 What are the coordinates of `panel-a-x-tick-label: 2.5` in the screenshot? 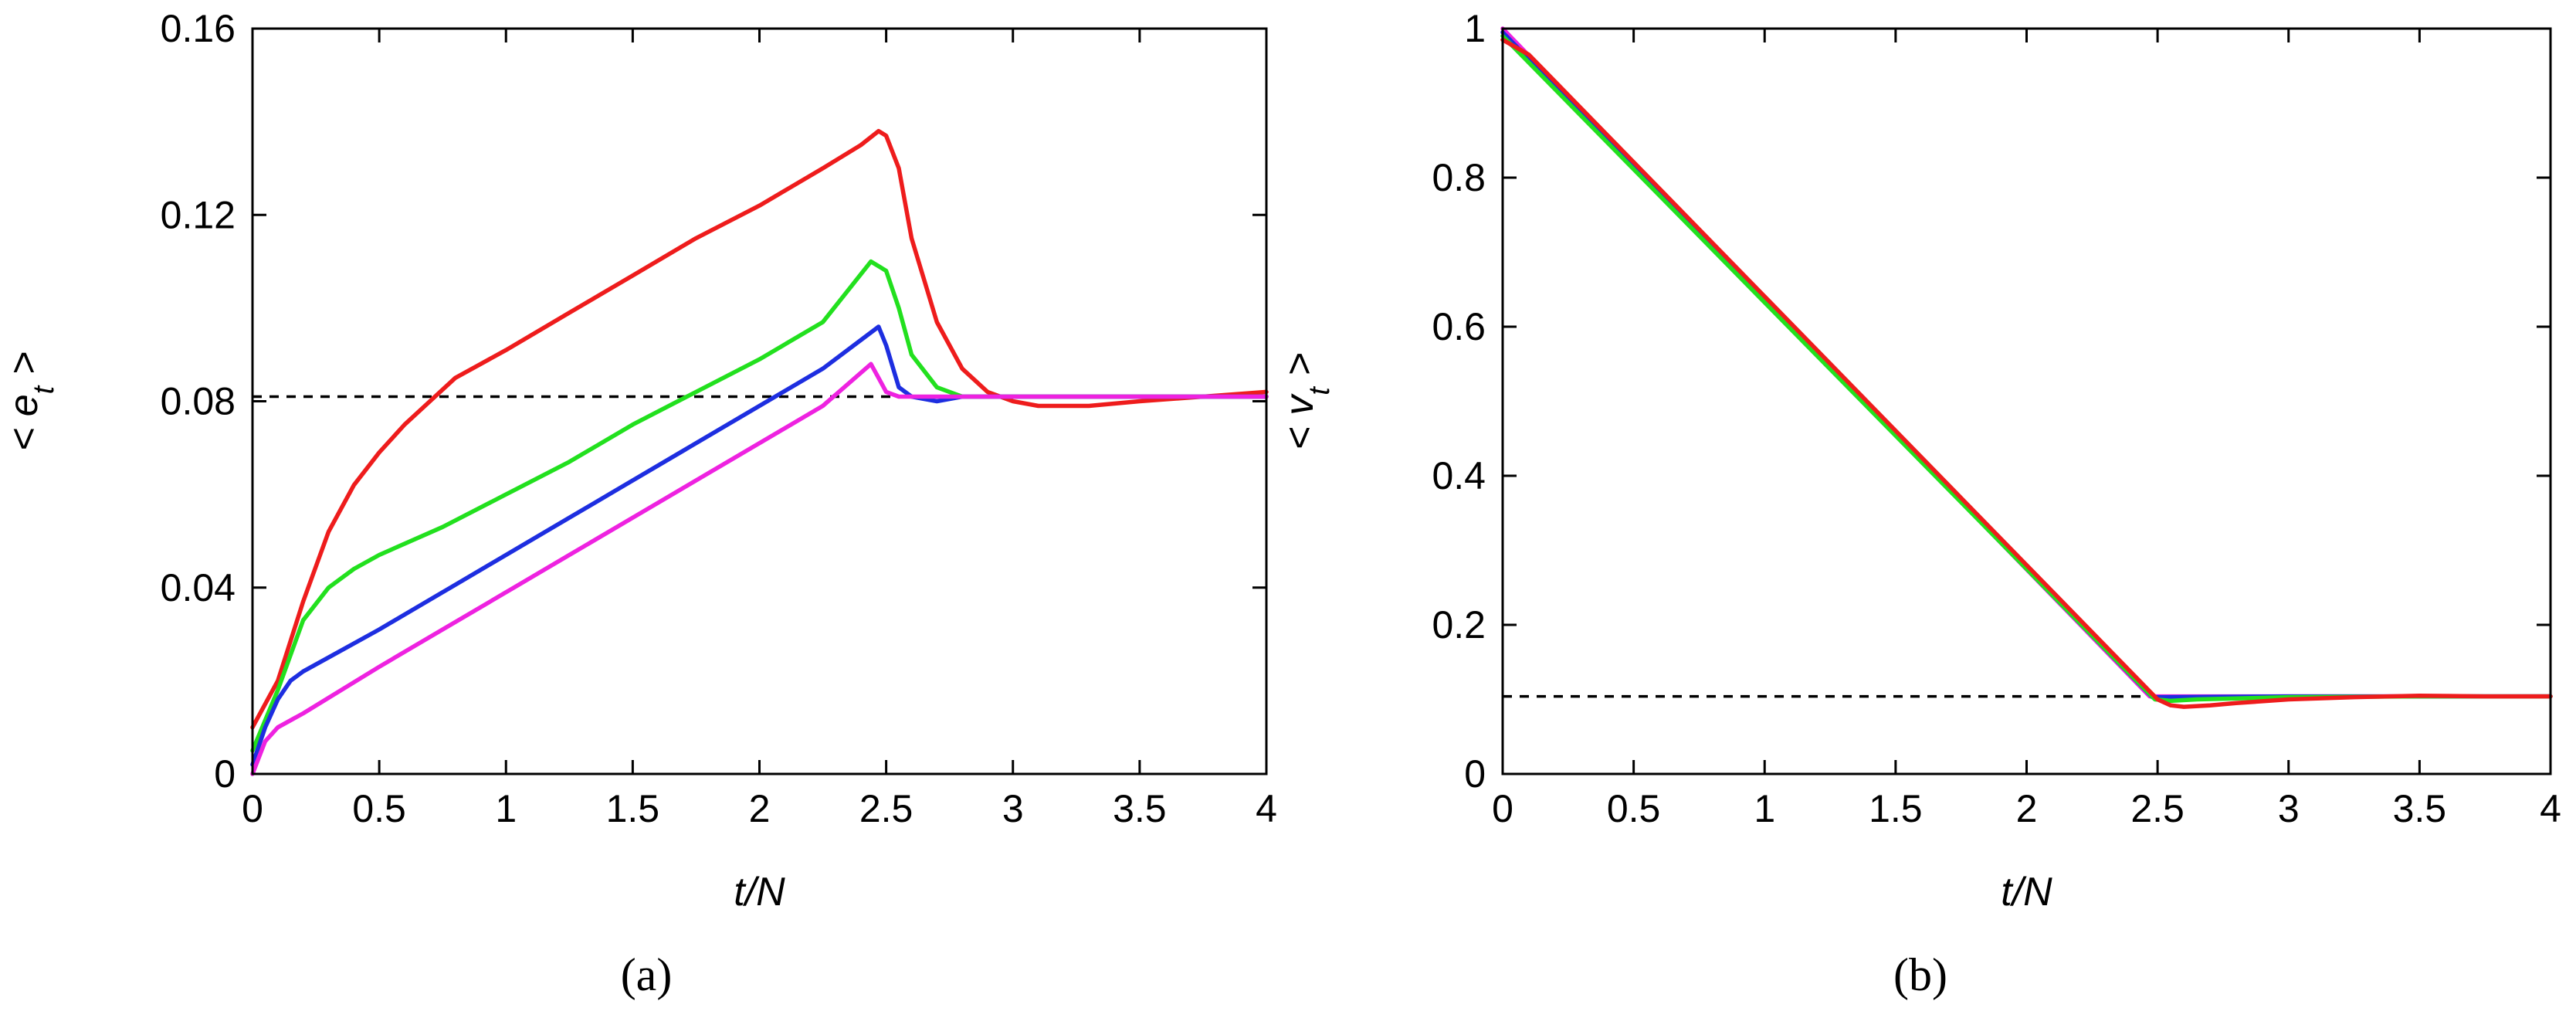 It's located at (886, 808).